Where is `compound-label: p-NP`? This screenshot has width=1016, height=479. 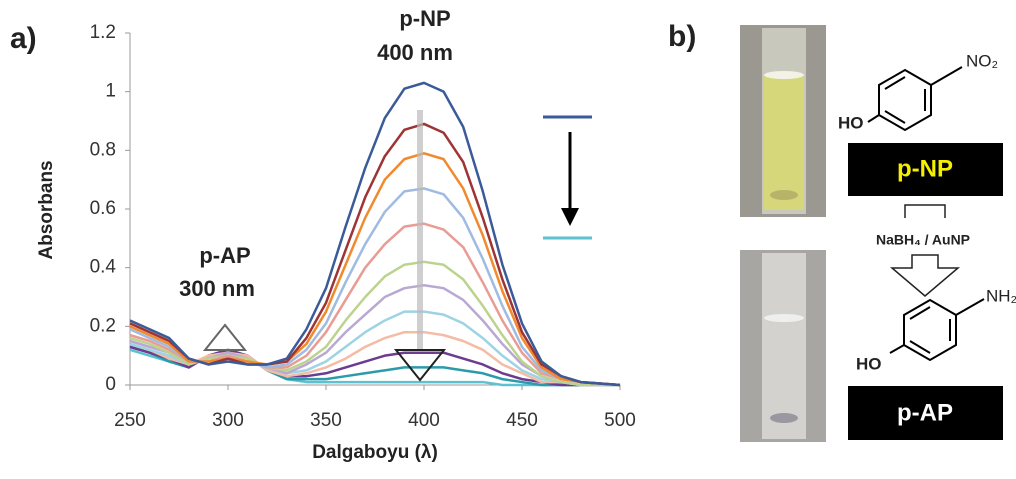 compound-label: p-NP is located at coordinates (925, 168).